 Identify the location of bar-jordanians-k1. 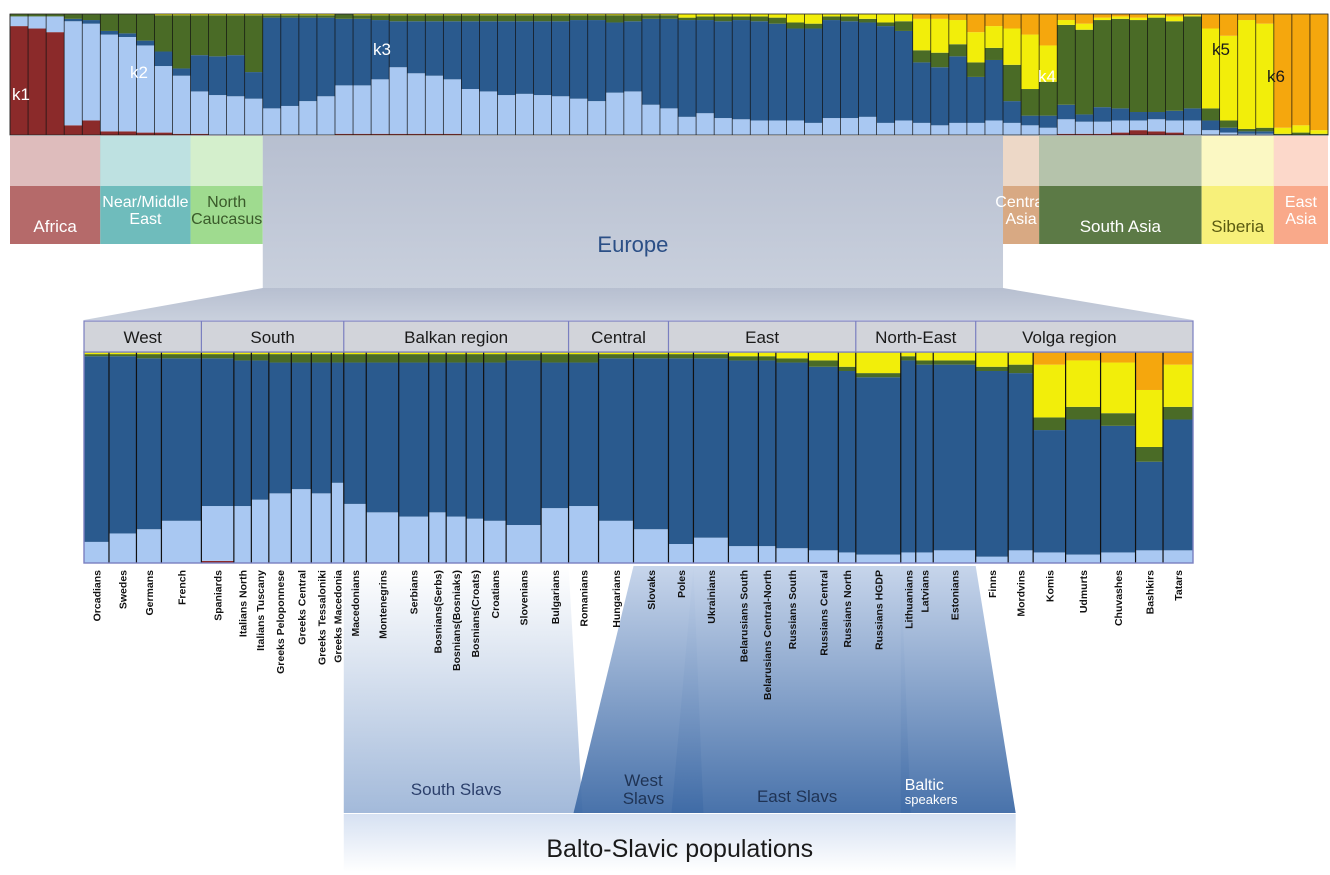
(127, 133).